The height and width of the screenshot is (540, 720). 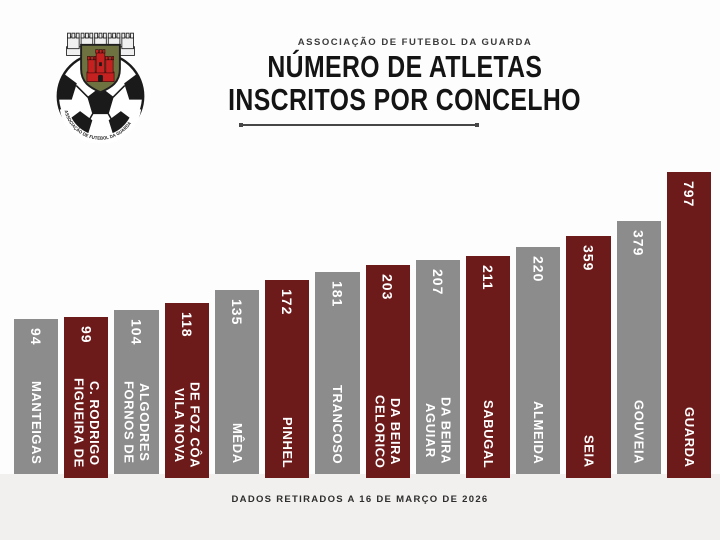 I want to click on footer-band: DADOS RETIRADOS A 16 DE MARÇO DE 2026, so click(x=360, y=507).